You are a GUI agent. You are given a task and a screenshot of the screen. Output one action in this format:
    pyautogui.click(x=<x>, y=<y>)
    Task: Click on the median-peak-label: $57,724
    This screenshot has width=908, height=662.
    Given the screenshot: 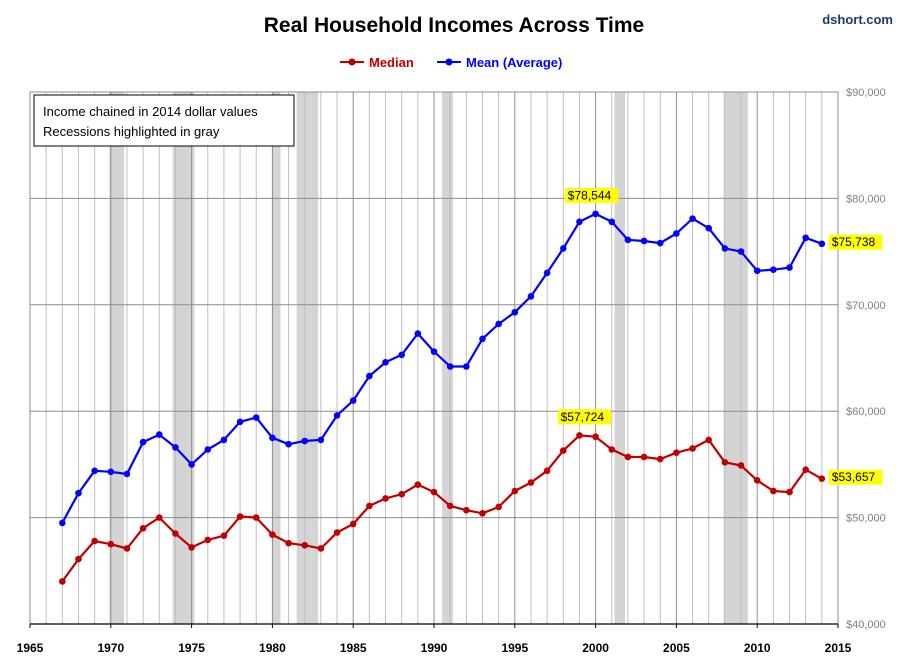 What is the action you would take?
    pyautogui.click(x=583, y=417)
    